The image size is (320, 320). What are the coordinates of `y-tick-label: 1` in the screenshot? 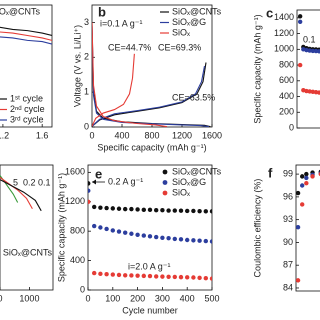 It's located at (86, 92).